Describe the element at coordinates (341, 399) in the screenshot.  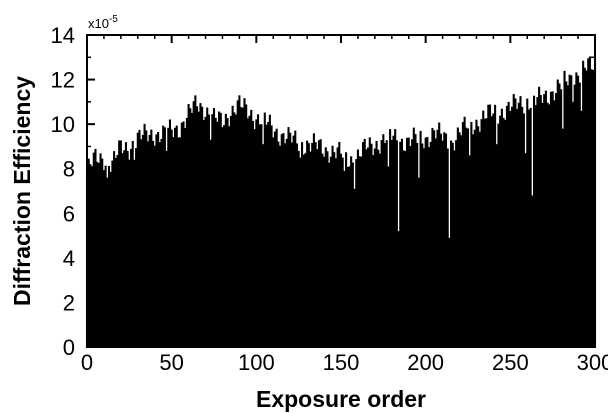
I see `x-axis-title: Exposure order` at that location.